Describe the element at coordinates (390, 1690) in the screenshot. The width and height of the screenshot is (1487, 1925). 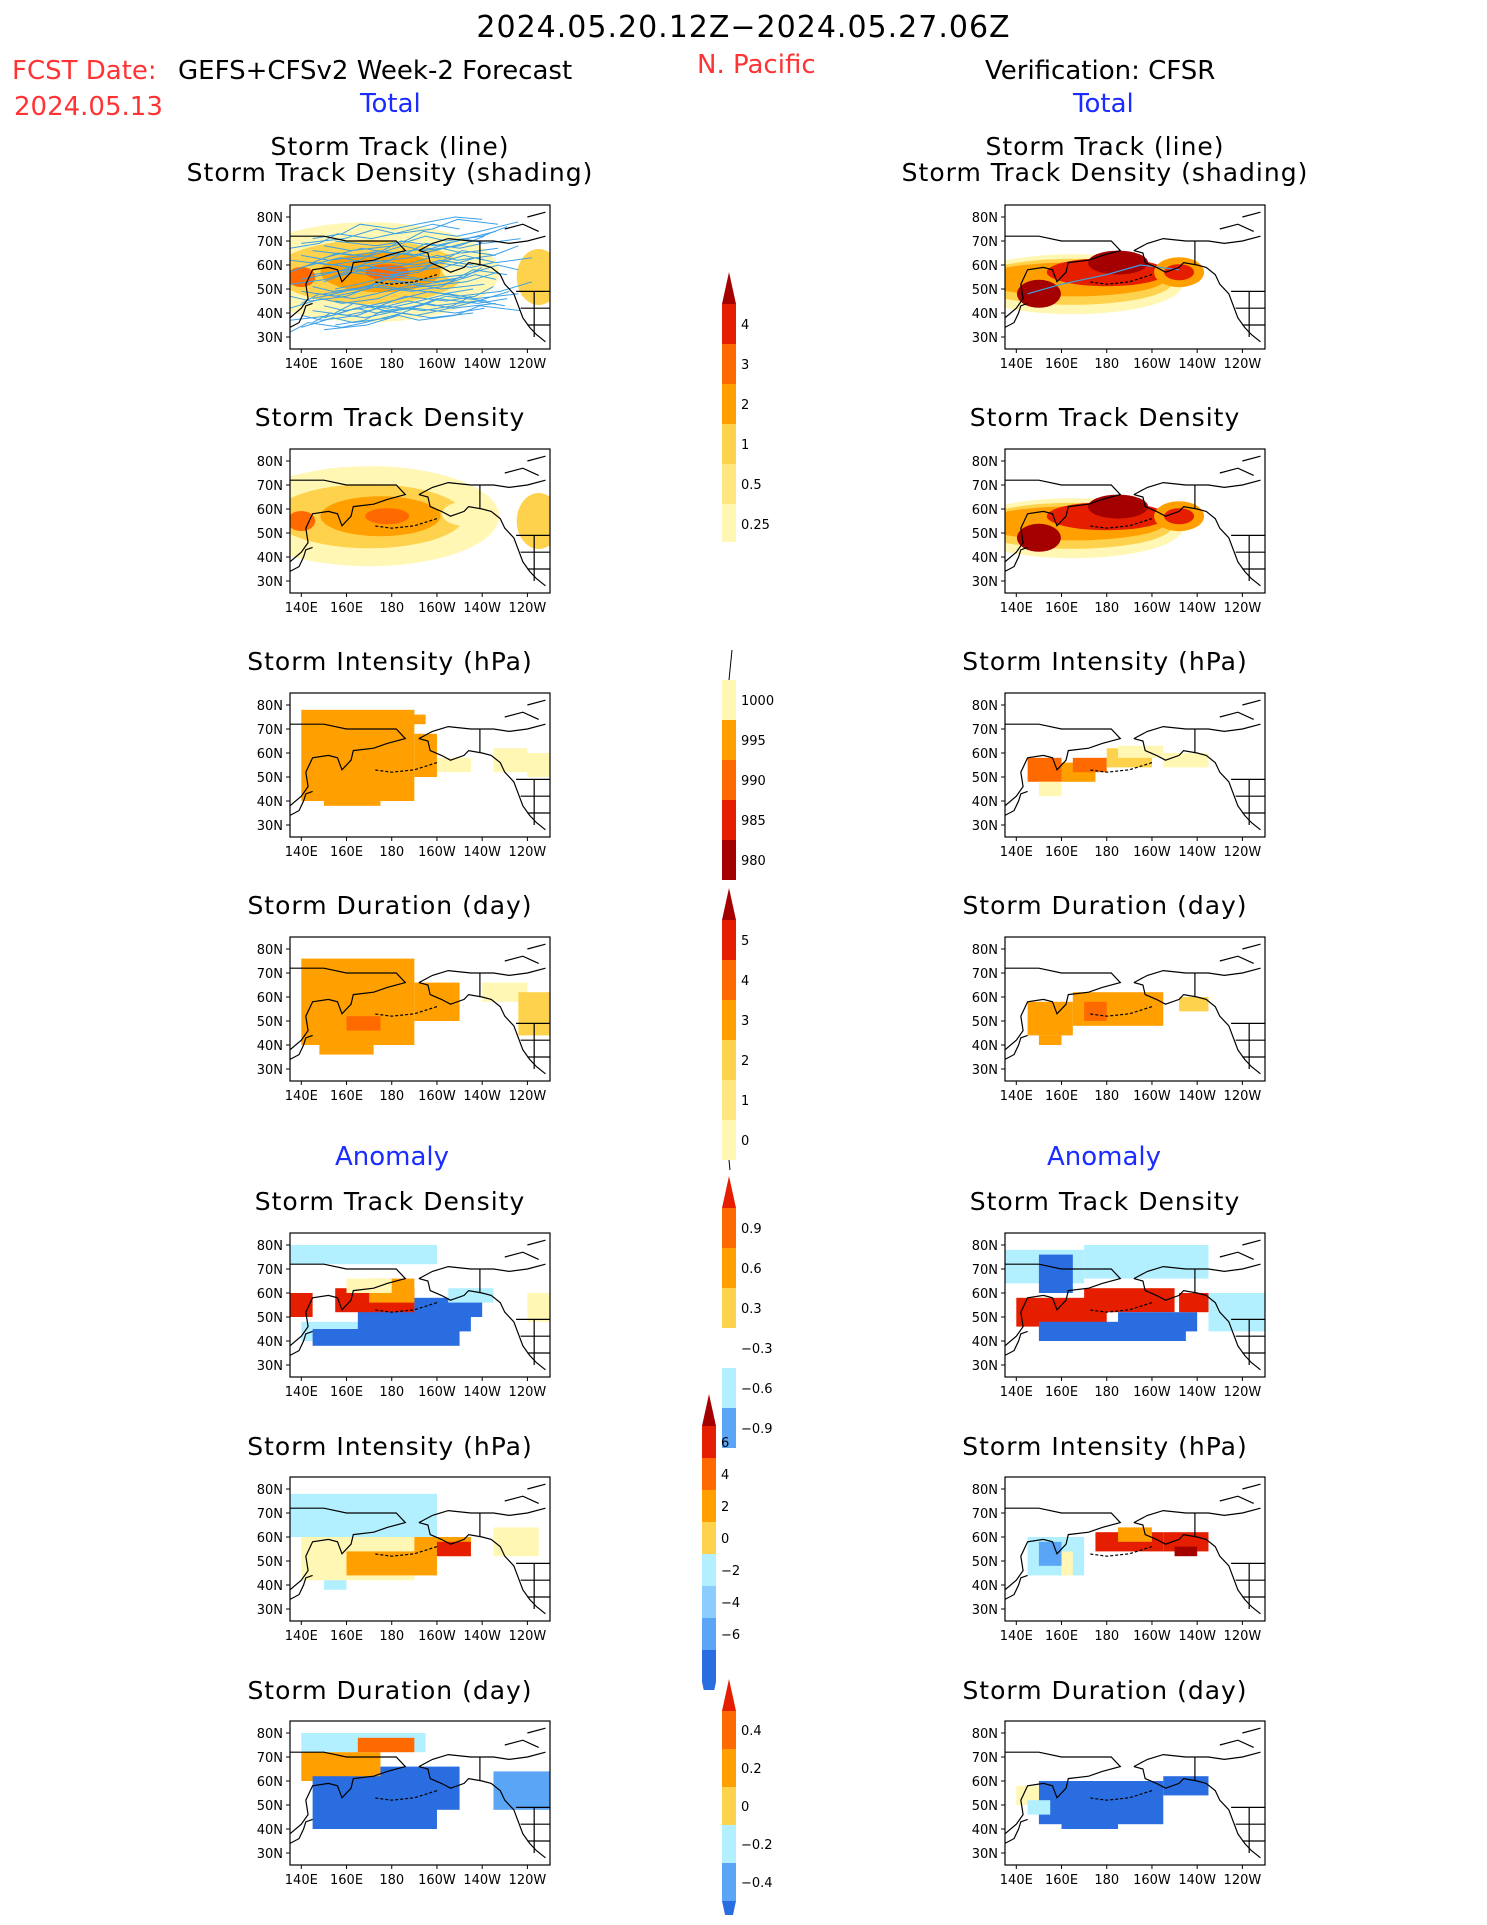
I see `title-duration-anom-left: Storm Duration (day)` at that location.